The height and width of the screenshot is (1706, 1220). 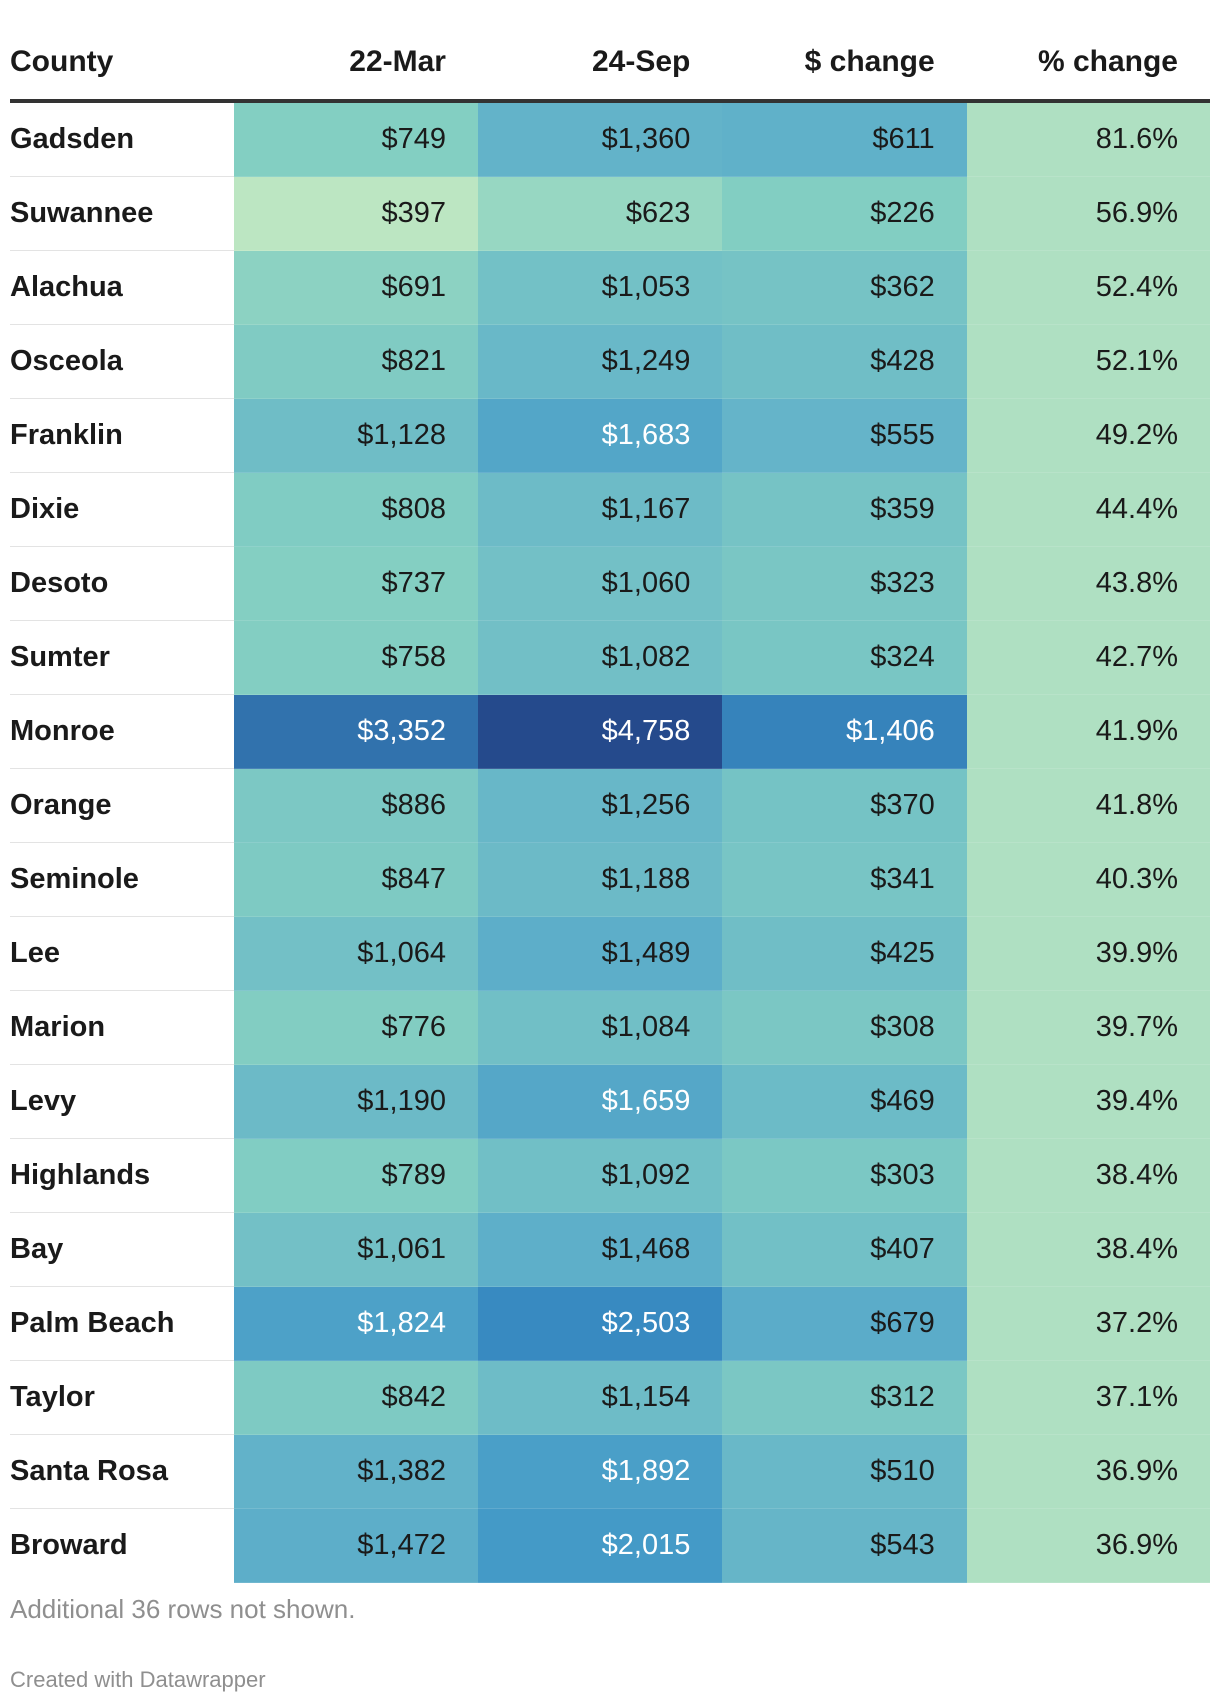 What do you see at coordinates (122, 805) in the screenshot?
I see `cell-county: Orange` at bounding box center [122, 805].